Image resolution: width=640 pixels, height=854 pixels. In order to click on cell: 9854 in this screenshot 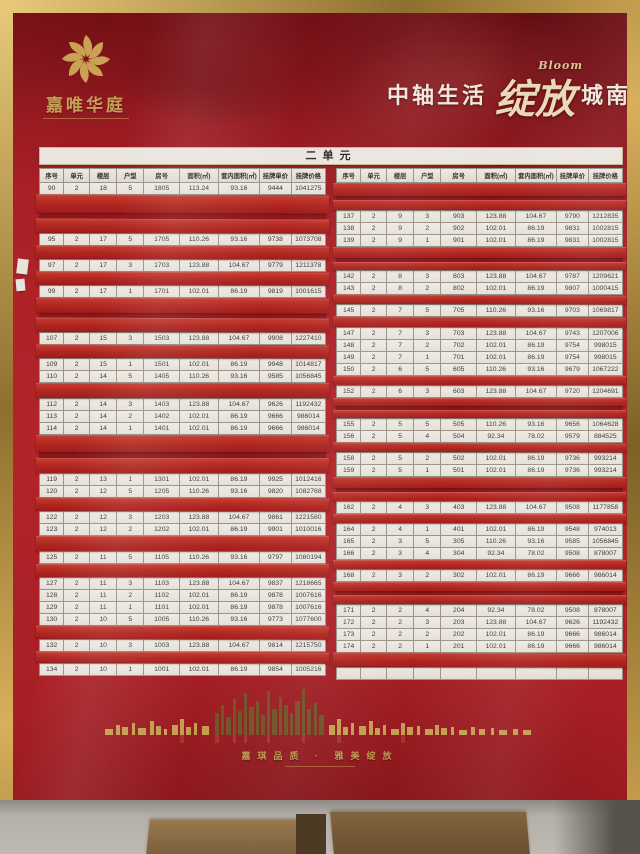, I will do `click(276, 670)`.